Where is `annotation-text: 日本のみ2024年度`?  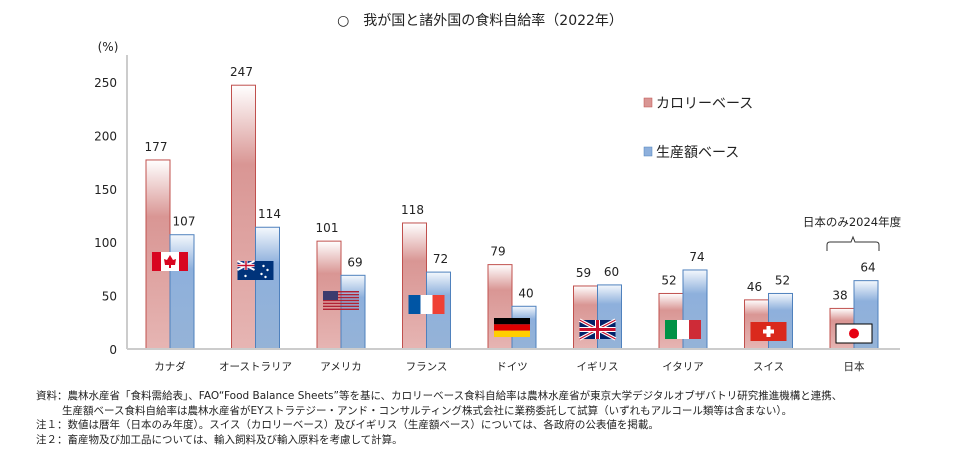
annotation-text: 日本のみ2024年度 is located at coordinates (852, 222).